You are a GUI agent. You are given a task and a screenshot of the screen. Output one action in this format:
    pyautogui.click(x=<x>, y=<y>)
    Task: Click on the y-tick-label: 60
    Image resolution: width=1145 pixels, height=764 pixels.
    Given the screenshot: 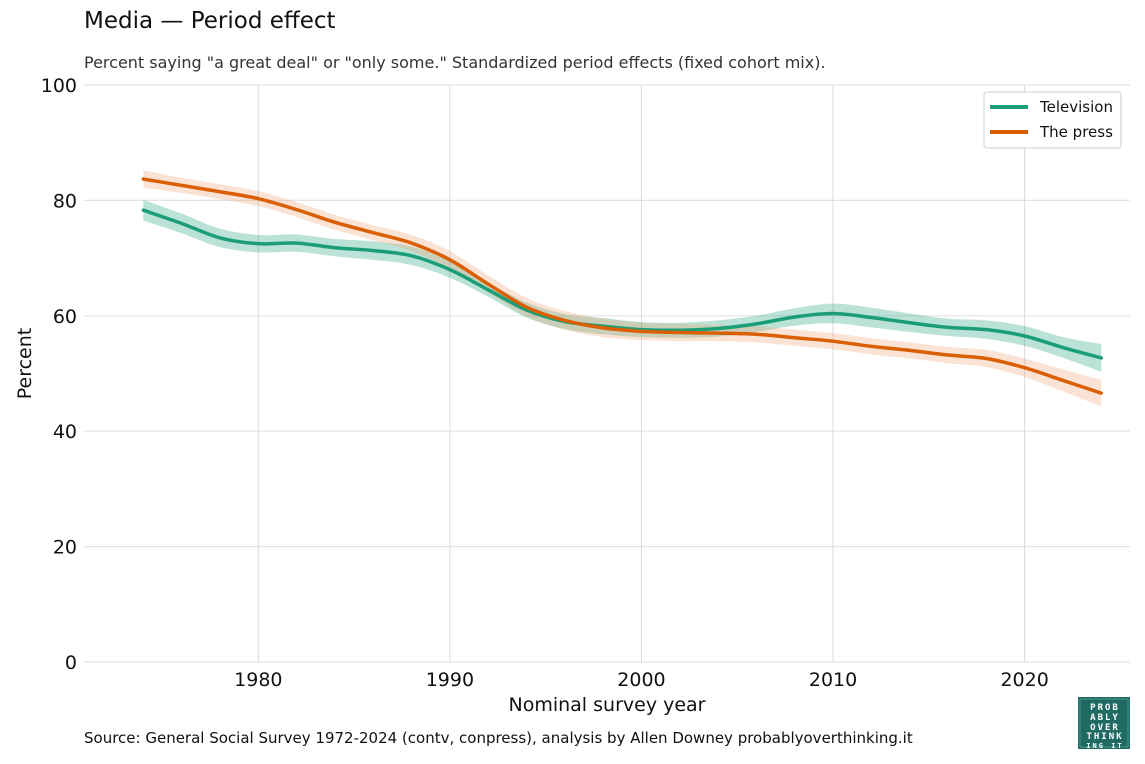 What is the action you would take?
    pyautogui.click(x=65, y=317)
    